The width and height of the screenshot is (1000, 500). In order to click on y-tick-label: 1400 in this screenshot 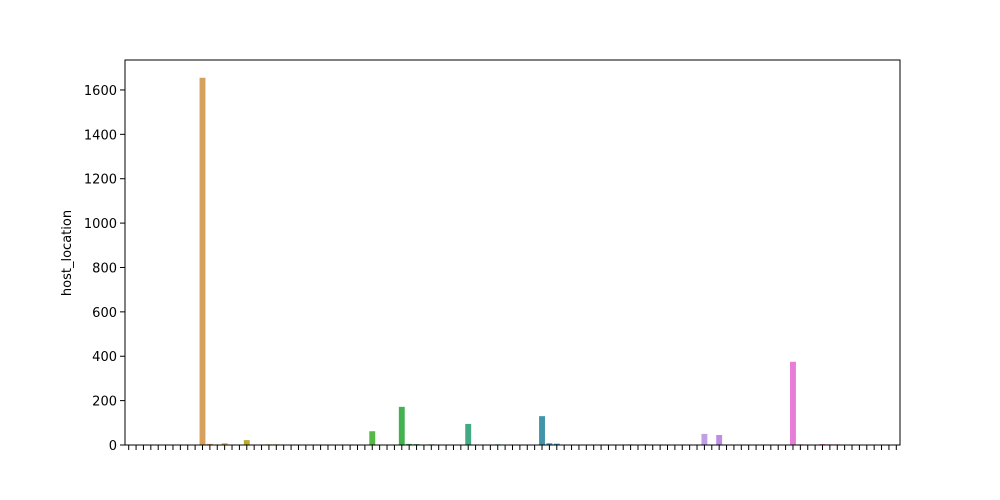, I will do `click(100, 135)`.